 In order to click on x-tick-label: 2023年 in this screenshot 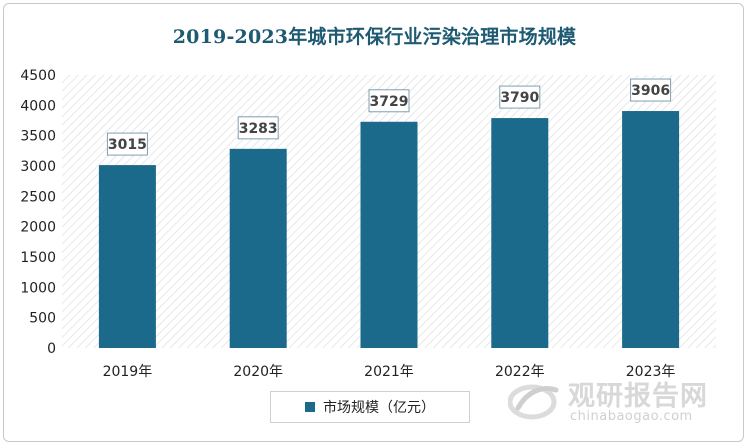, I will do `click(651, 372)`.